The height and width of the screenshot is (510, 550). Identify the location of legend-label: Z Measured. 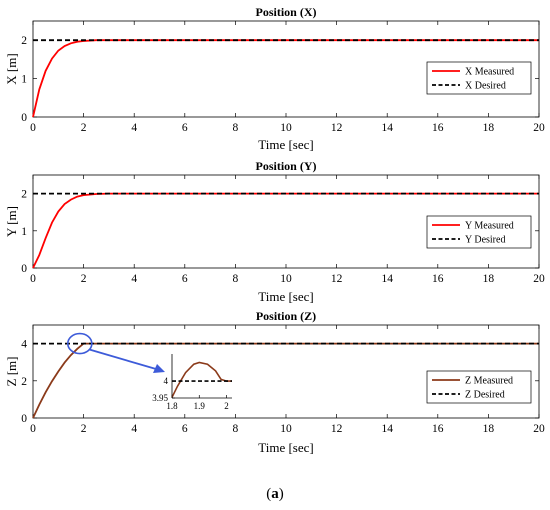
(489, 381).